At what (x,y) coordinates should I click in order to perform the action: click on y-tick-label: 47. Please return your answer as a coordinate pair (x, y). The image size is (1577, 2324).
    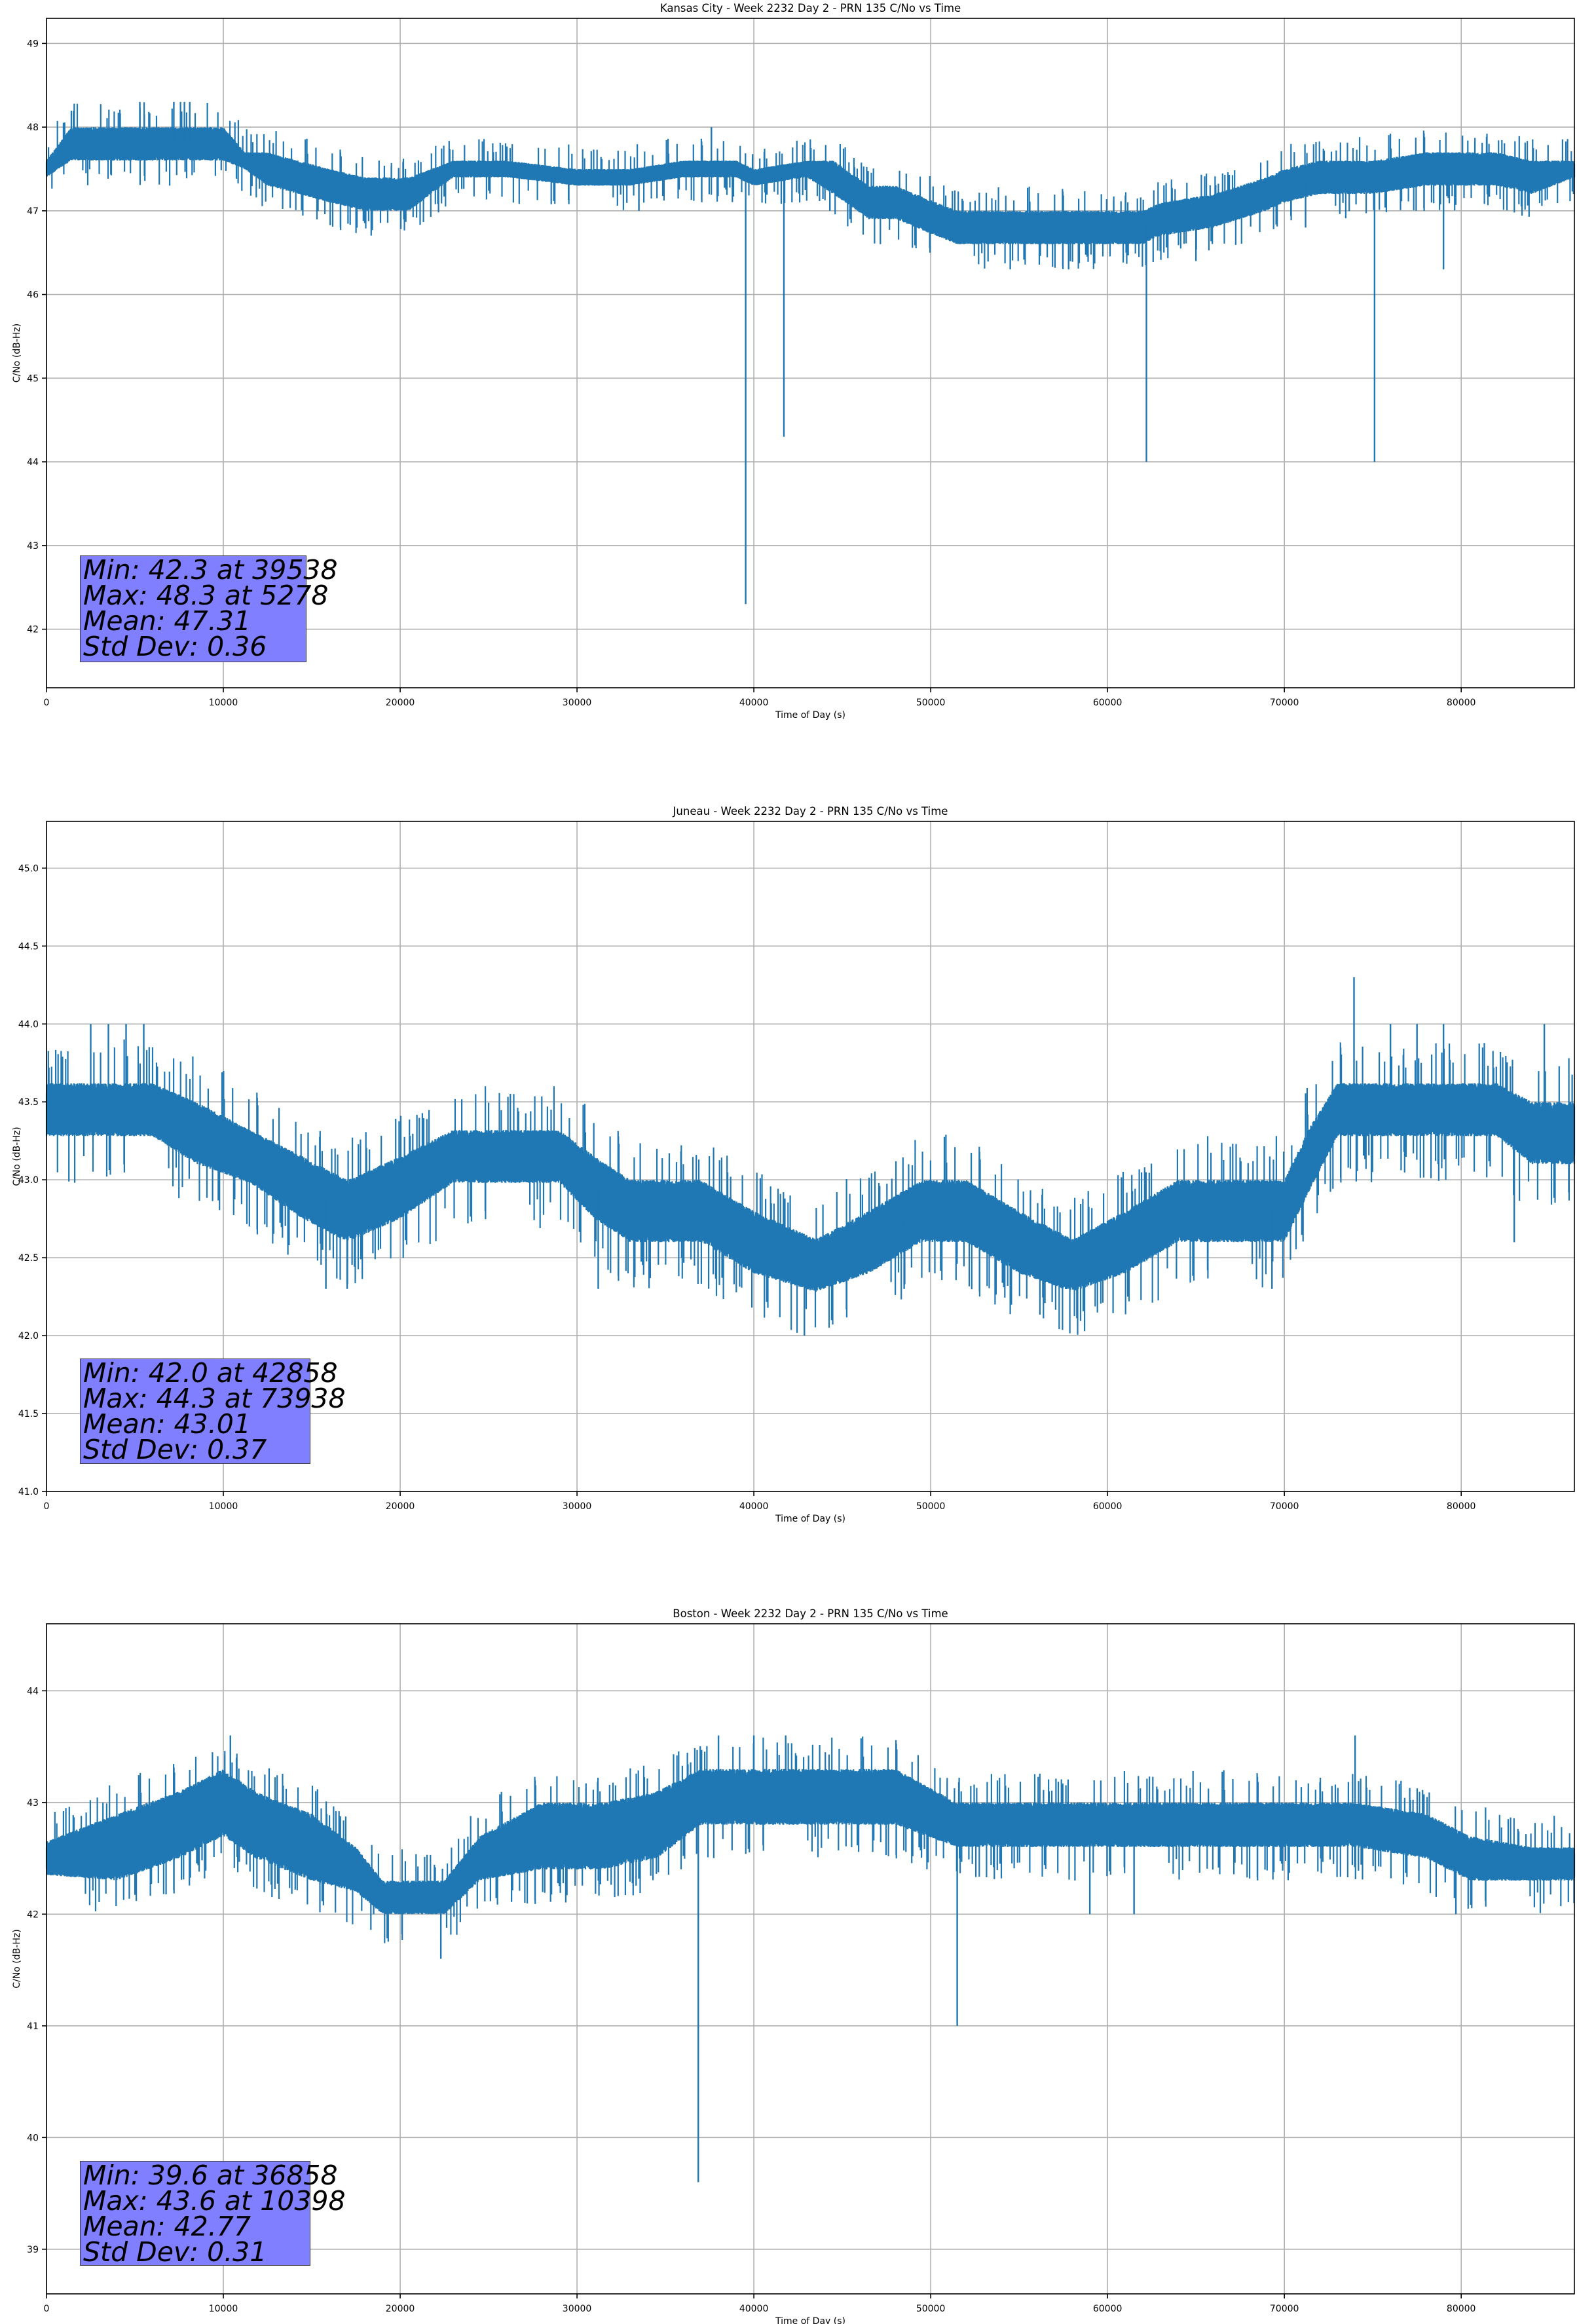
    Looking at the image, I should click on (33, 211).